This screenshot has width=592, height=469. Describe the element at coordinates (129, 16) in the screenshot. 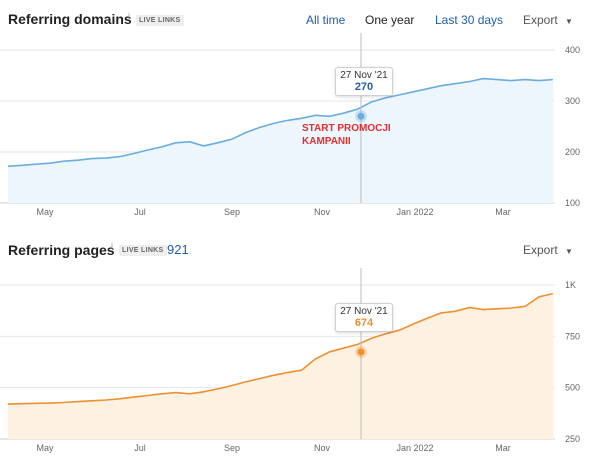

I see `domains-info-icon: i` at that location.